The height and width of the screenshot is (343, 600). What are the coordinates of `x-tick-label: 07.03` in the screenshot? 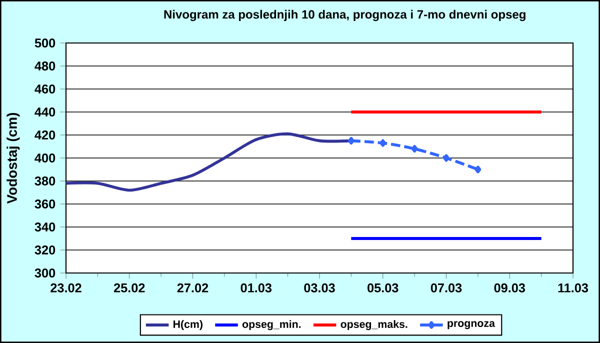 It's located at (446, 287).